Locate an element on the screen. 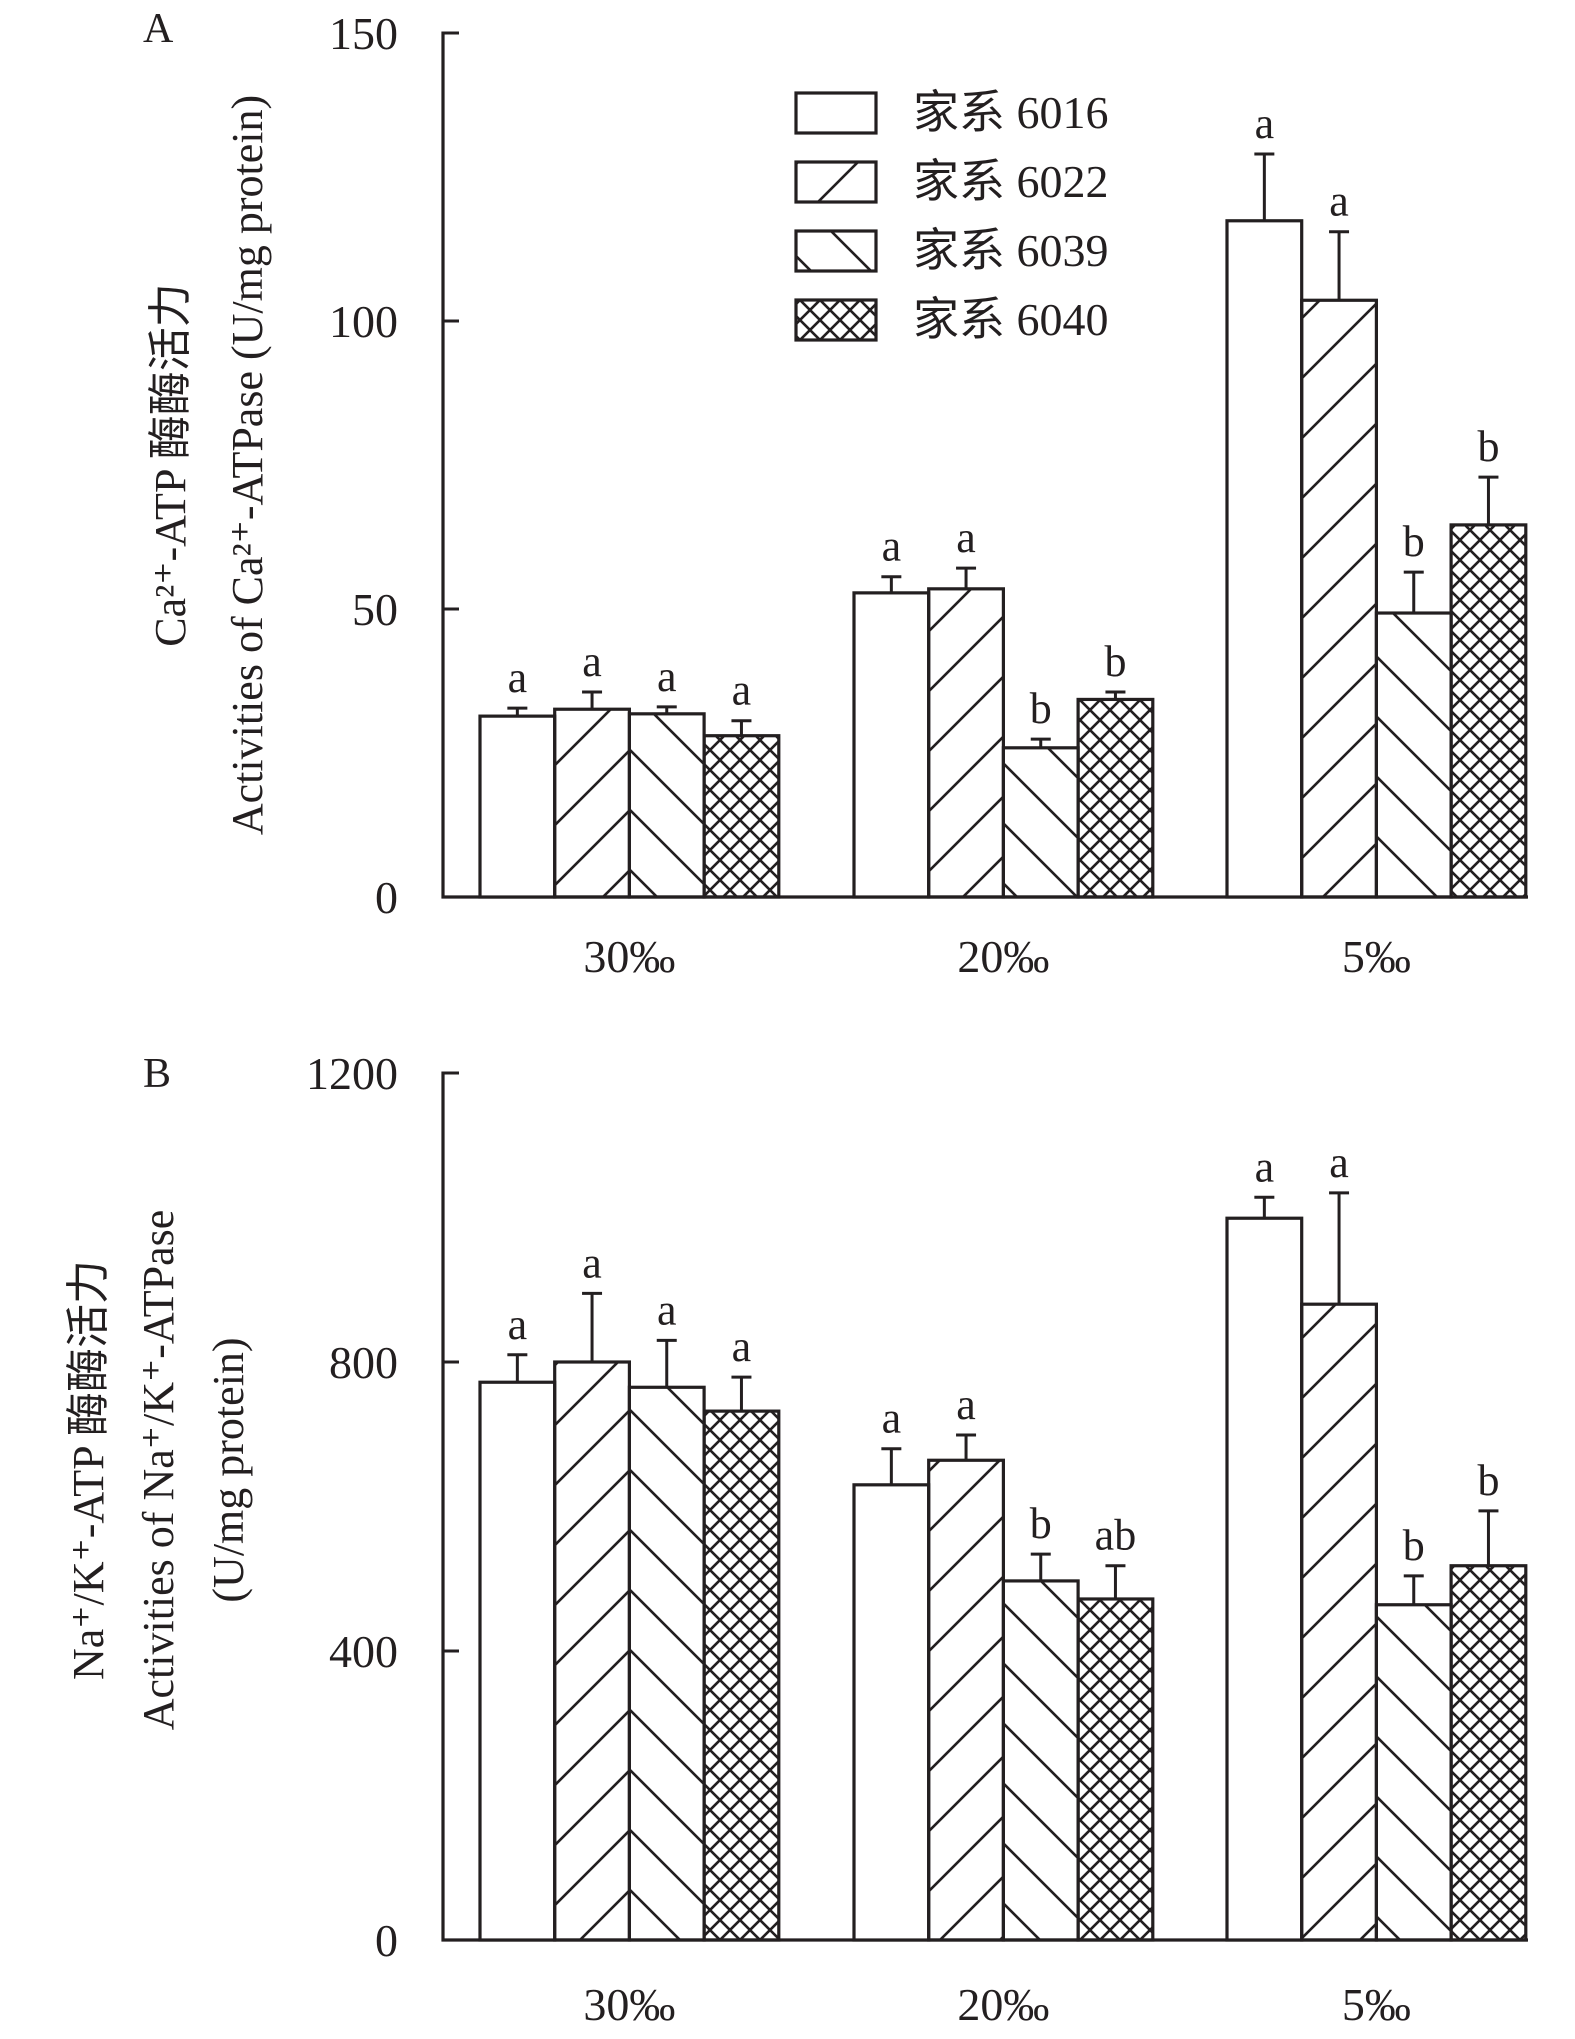 The width and height of the screenshot is (1575, 2039). y-tick-label: 100 is located at coordinates (363, 321).